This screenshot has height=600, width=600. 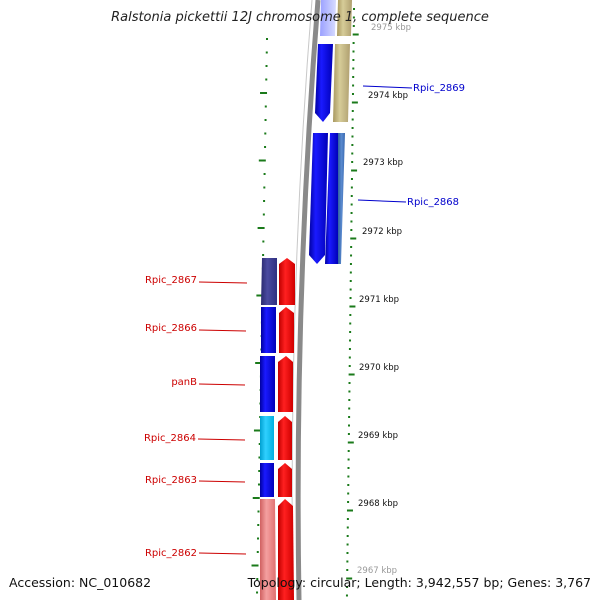 What do you see at coordinates (378, 504) in the screenshot?
I see `kbp-label: 2968 kbp` at bounding box center [378, 504].